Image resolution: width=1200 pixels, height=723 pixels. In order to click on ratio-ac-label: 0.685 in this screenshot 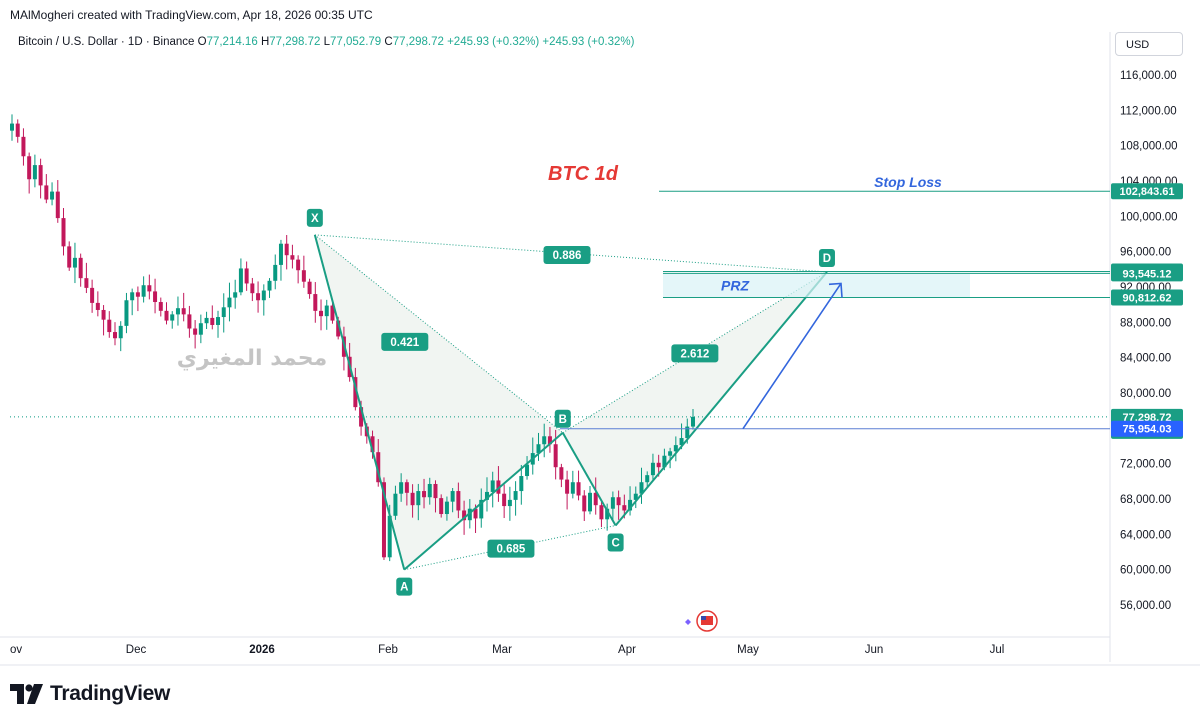, I will do `click(511, 550)`.